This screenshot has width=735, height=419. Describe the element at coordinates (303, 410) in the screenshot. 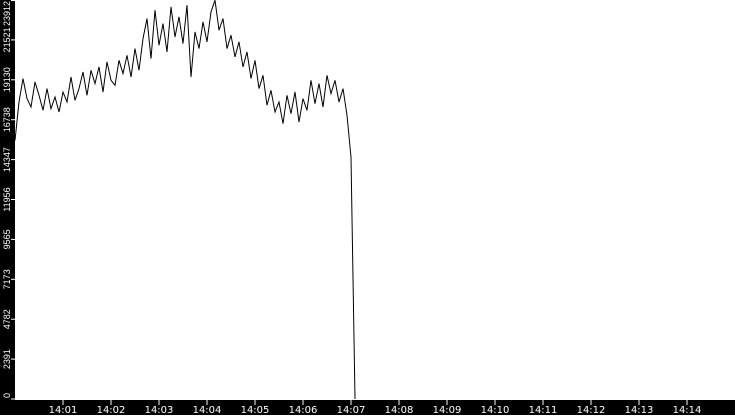

I see `x-tick-label: 14:06` at that location.